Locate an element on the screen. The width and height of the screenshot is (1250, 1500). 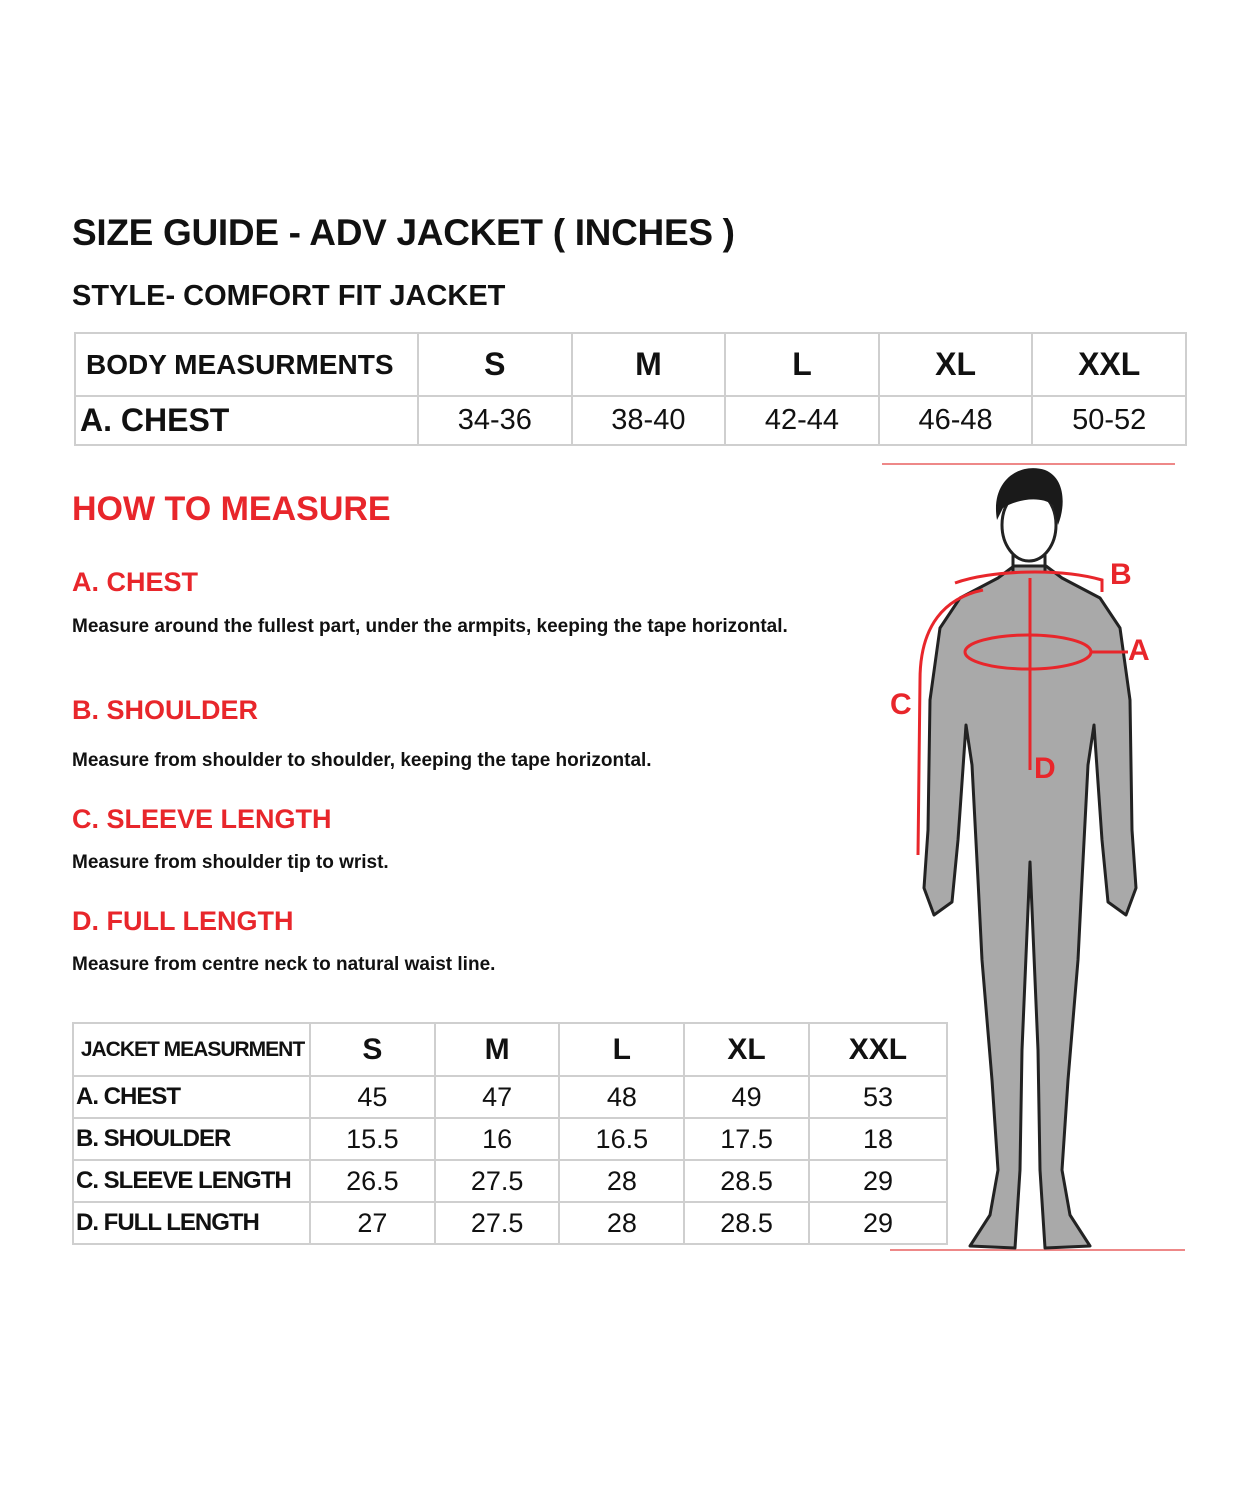
label-c: C is located at coordinates (901, 704).